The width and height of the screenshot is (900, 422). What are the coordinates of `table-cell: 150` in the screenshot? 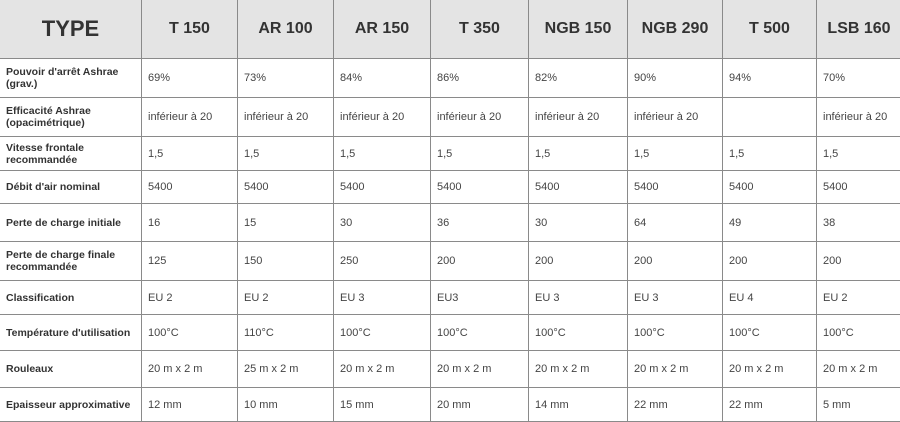 It's located at (286, 261).